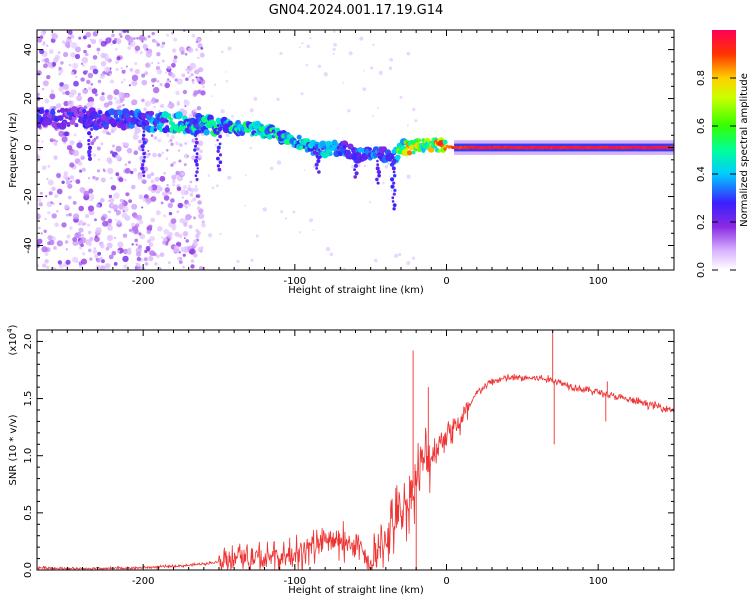 The width and height of the screenshot is (750, 600). Describe the element at coordinates (701, 174) in the screenshot. I see `colorbar-tick-label: 0.4` at that location.